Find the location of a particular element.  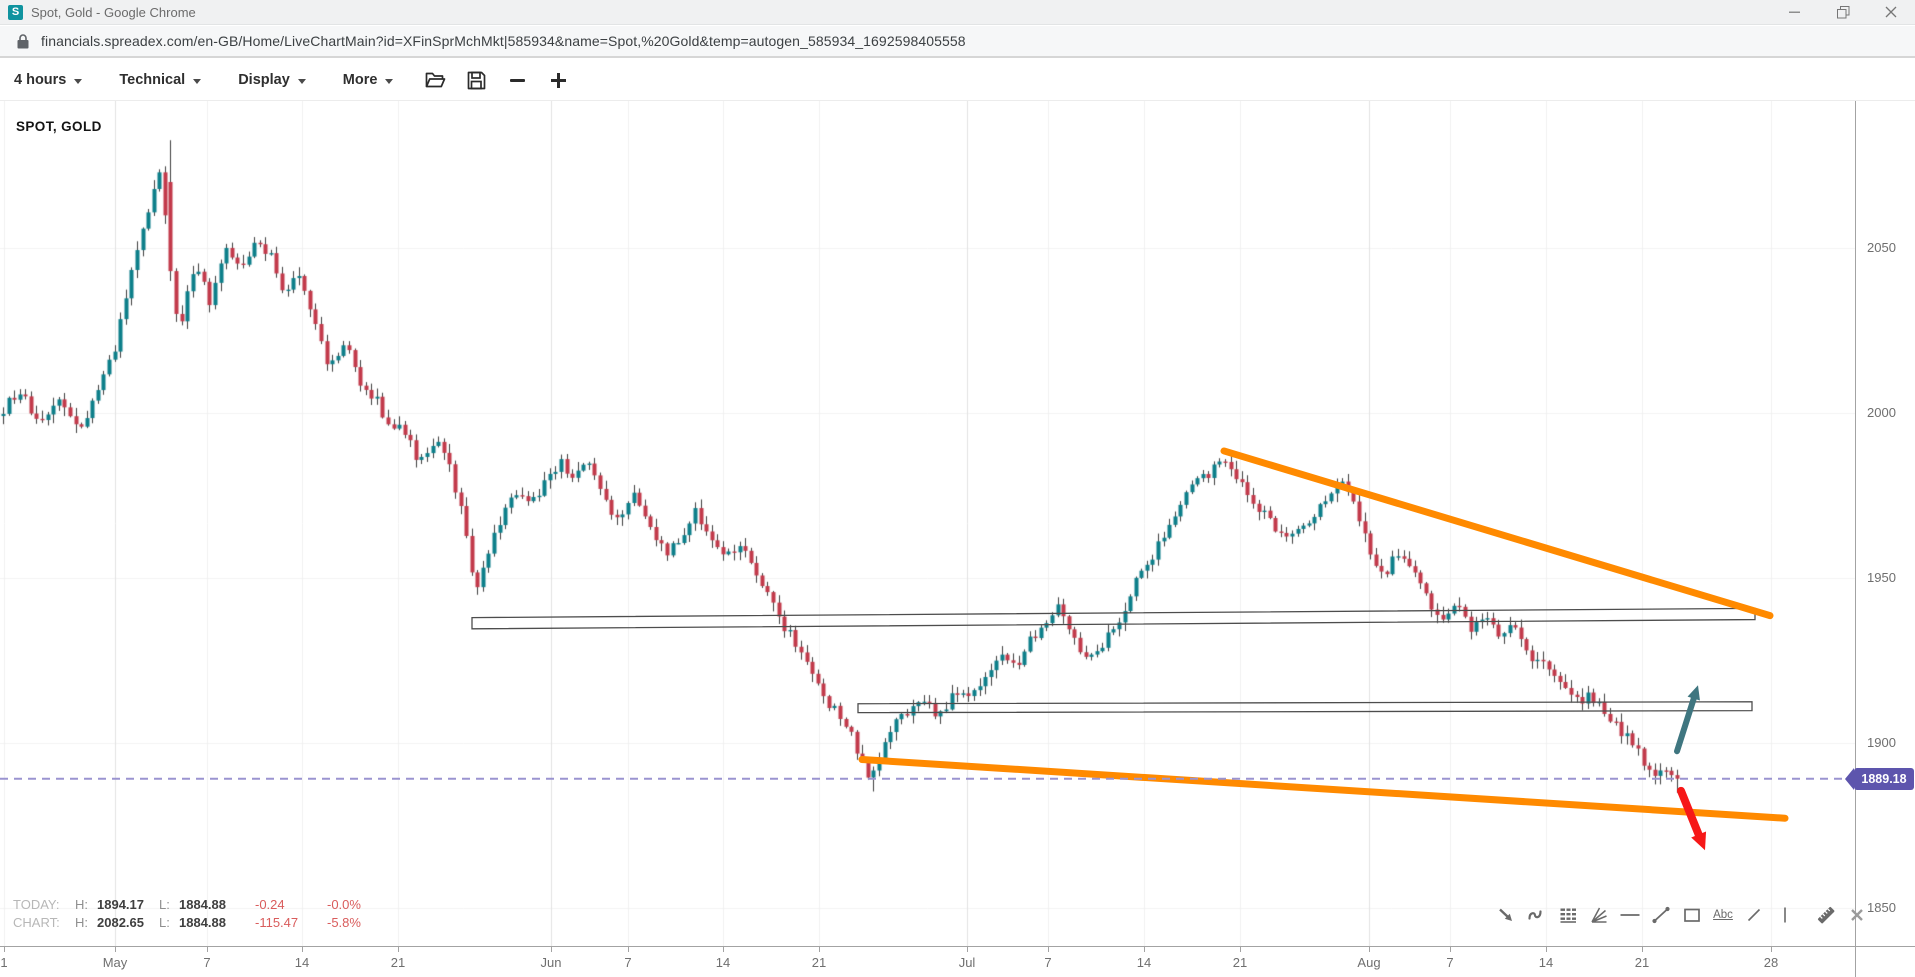

close-icon is located at coordinates (1891, 12).